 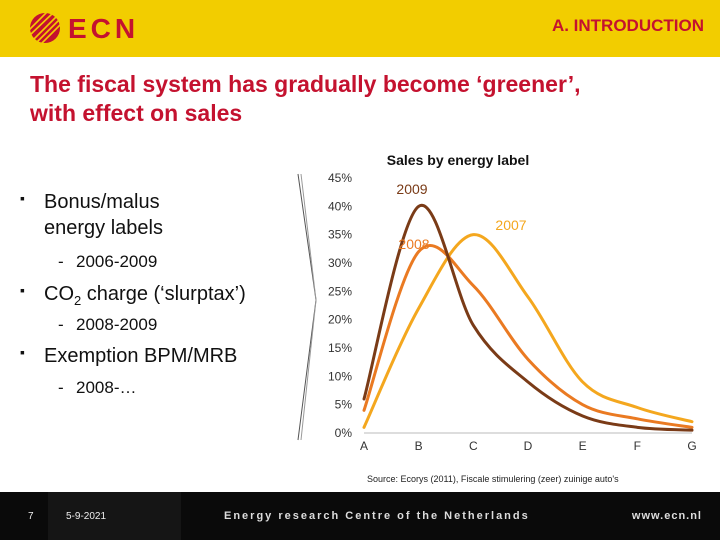 What do you see at coordinates (473, 446) in the screenshot?
I see `x-tick-label: C` at bounding box center [473, 446].